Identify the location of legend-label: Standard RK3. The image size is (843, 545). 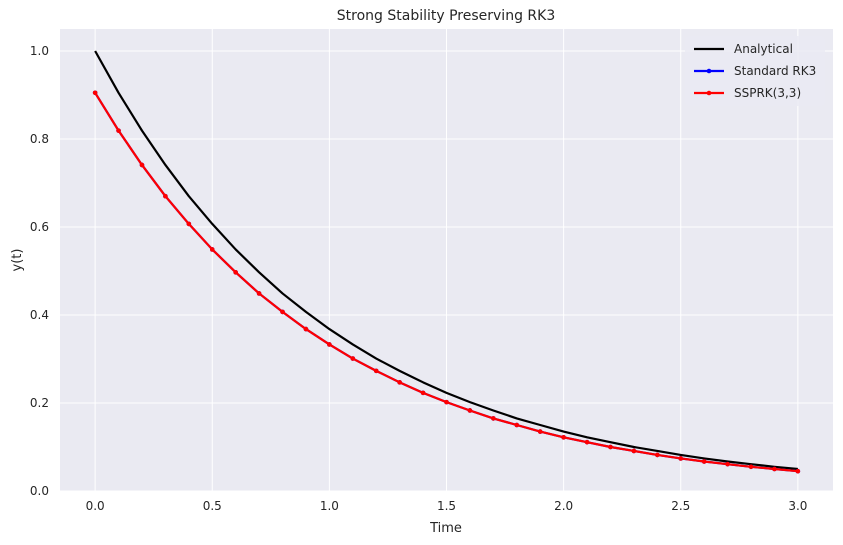
(775, 71).